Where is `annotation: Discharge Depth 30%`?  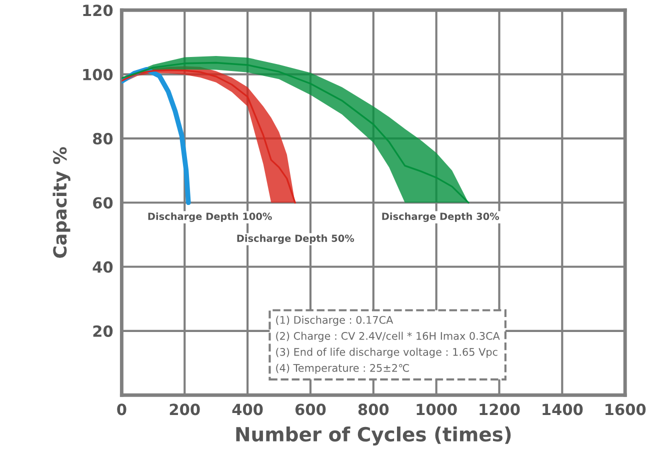
annotation: Discharge Depth 30% is located at coordinates (441, 217).